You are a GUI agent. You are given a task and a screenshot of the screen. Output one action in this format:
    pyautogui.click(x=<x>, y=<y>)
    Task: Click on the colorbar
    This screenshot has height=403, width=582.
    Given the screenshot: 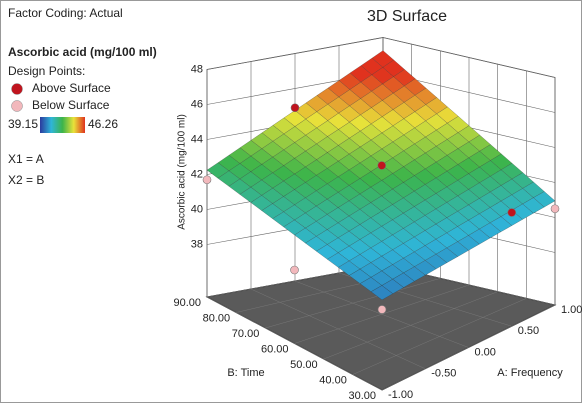 What is the action you would take?
    pyautogui.click(x=62, y=125)
    